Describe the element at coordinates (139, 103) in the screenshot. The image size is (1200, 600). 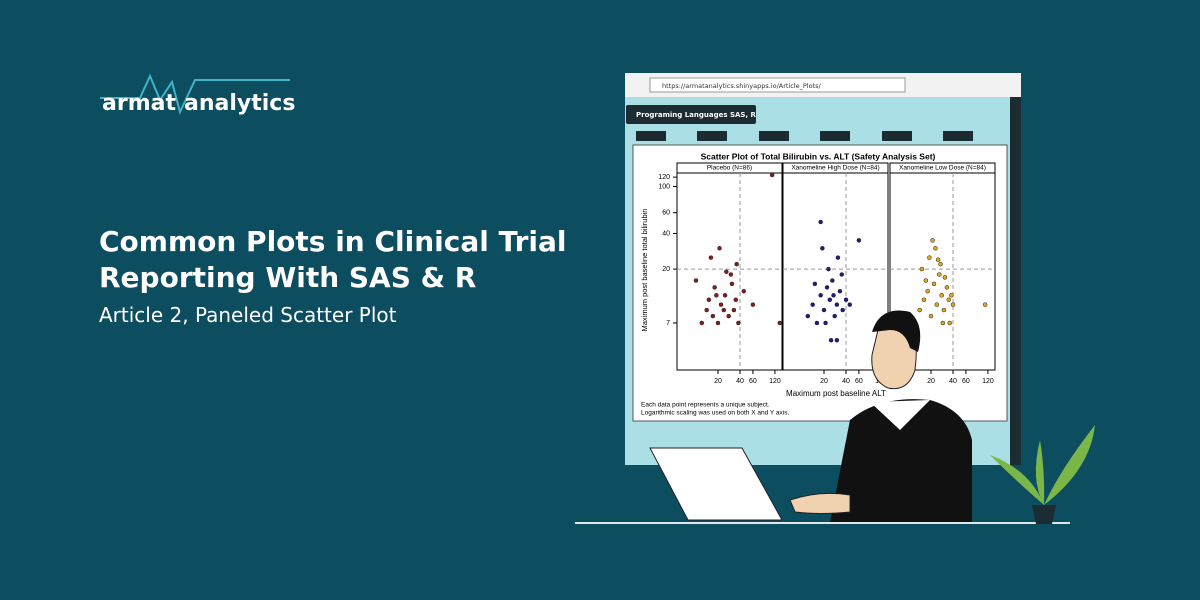
I see `logo-left: armat` at that location.